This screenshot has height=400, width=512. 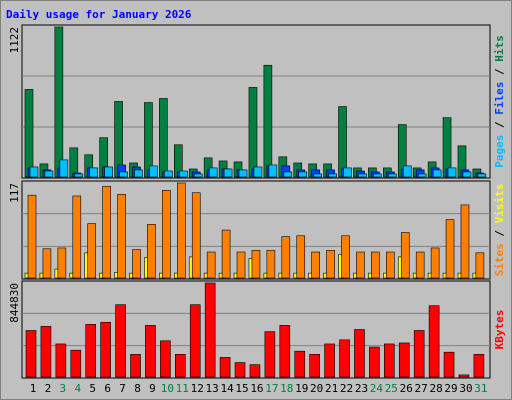 What do you see at coordinates (182, 388) in the screenshot?
I see `x-tick-label: 11` at bounding box center [182, 388].